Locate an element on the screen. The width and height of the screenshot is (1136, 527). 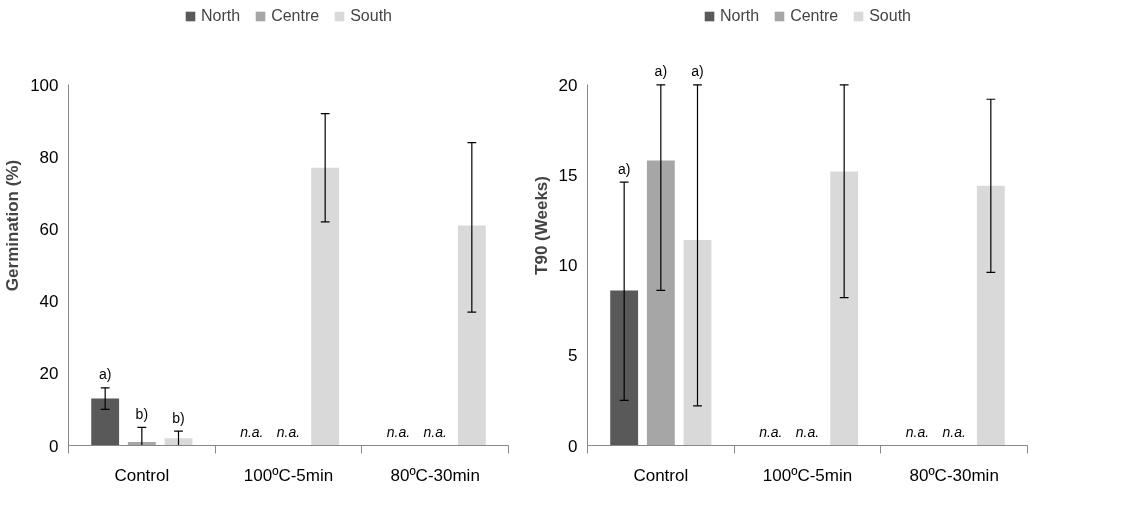
y-tick-label: 15 is located at coordinates (568, 176).